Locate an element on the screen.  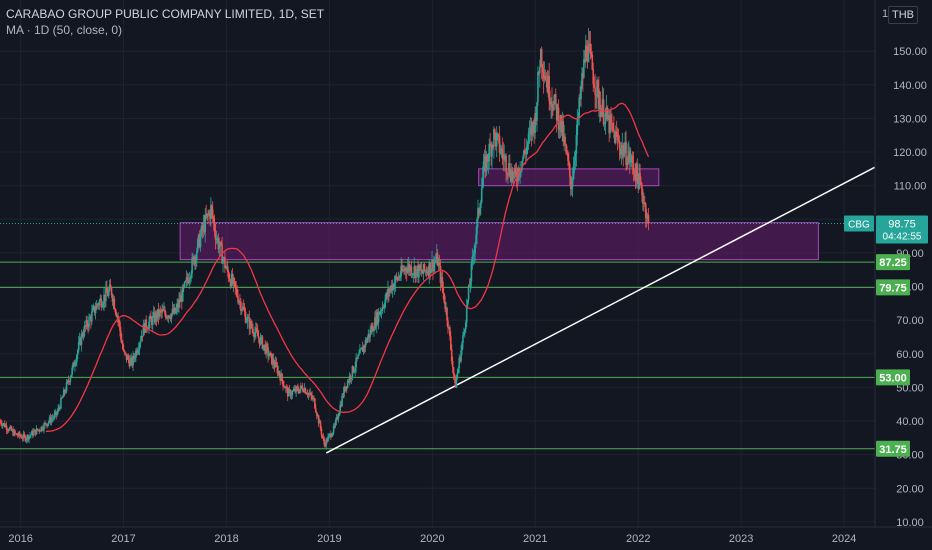
last-price-countdown: 04:42:55 is located at coordinates (902, 237).